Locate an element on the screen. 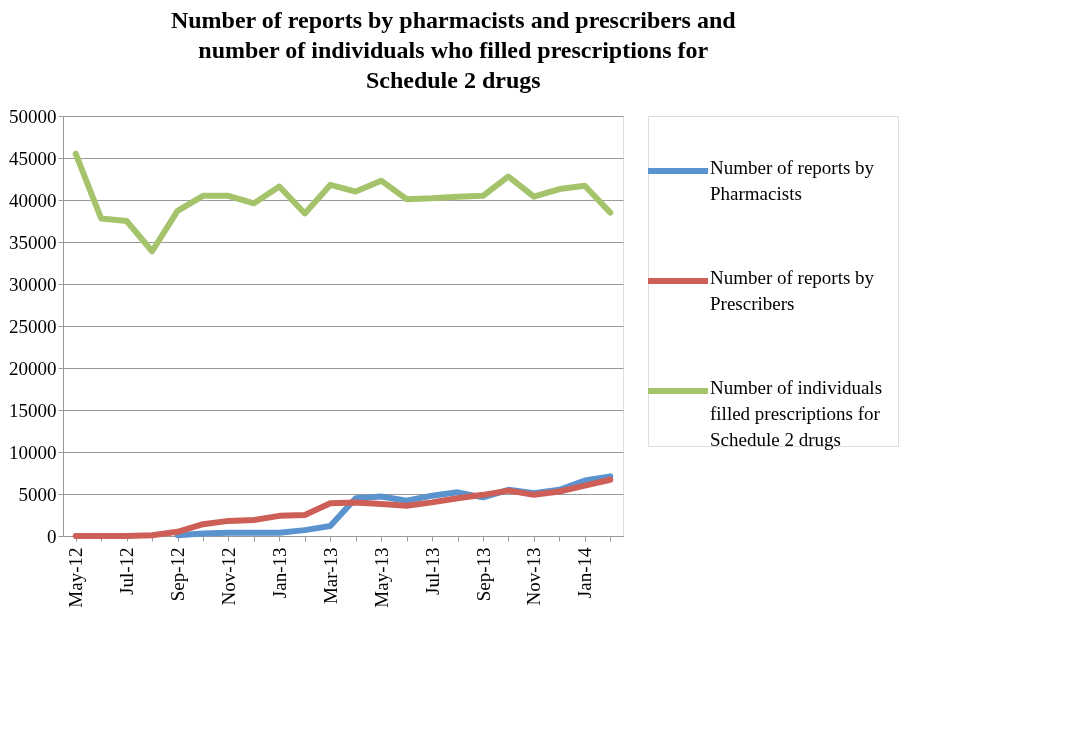  x-tick-label: Mar-13 is located at coordinates (330, 576).